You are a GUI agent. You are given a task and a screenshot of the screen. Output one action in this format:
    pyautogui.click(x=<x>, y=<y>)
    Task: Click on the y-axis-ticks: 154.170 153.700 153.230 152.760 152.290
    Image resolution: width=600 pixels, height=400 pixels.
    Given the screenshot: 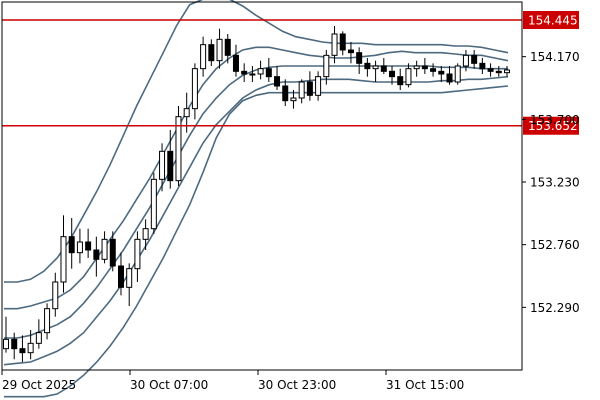 What is the action you would take?
    pyautogui.click(x=551, y=182)
    